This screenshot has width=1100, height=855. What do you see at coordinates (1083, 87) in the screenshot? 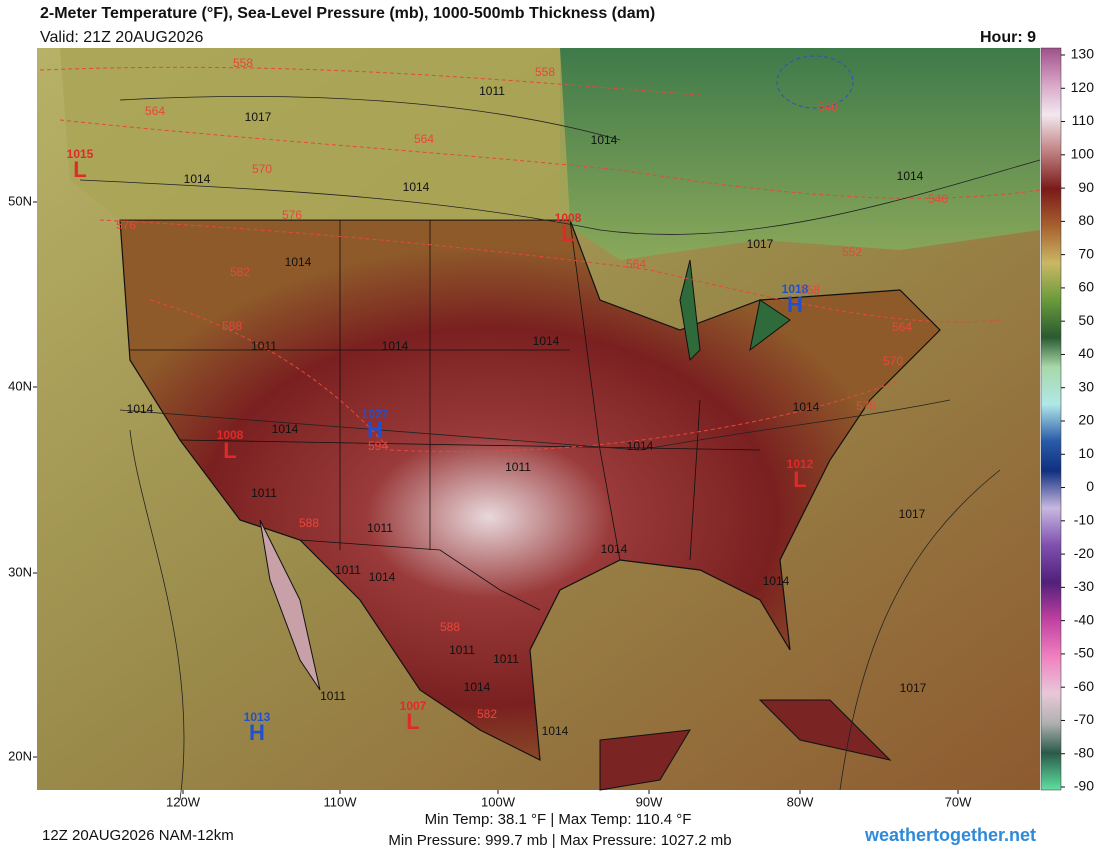
I see `colorbar-label: 120` at bounding box center [1083, 87].